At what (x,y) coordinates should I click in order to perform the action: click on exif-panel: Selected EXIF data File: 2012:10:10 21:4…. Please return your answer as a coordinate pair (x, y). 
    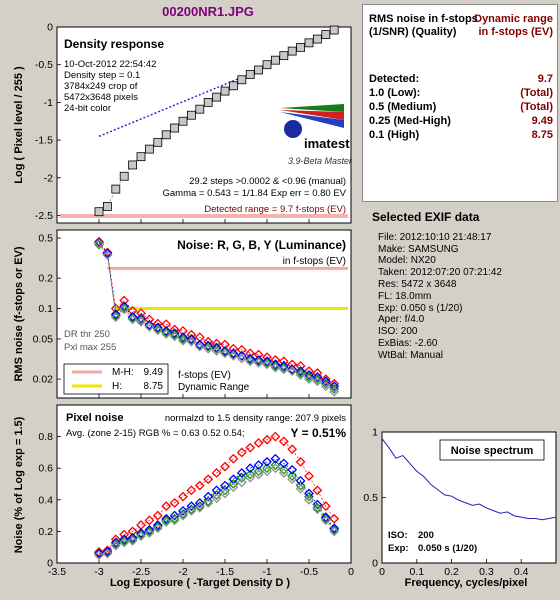
    Looking at the image, I should click on (465, 286).